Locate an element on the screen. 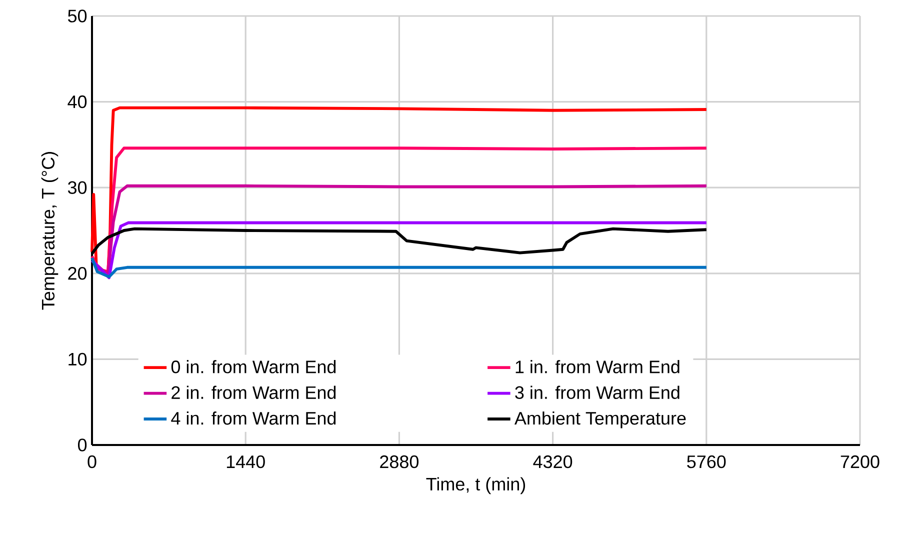 The image size is (899, 533). x-tick-label: 5760 is located at coordinates (706, 461).